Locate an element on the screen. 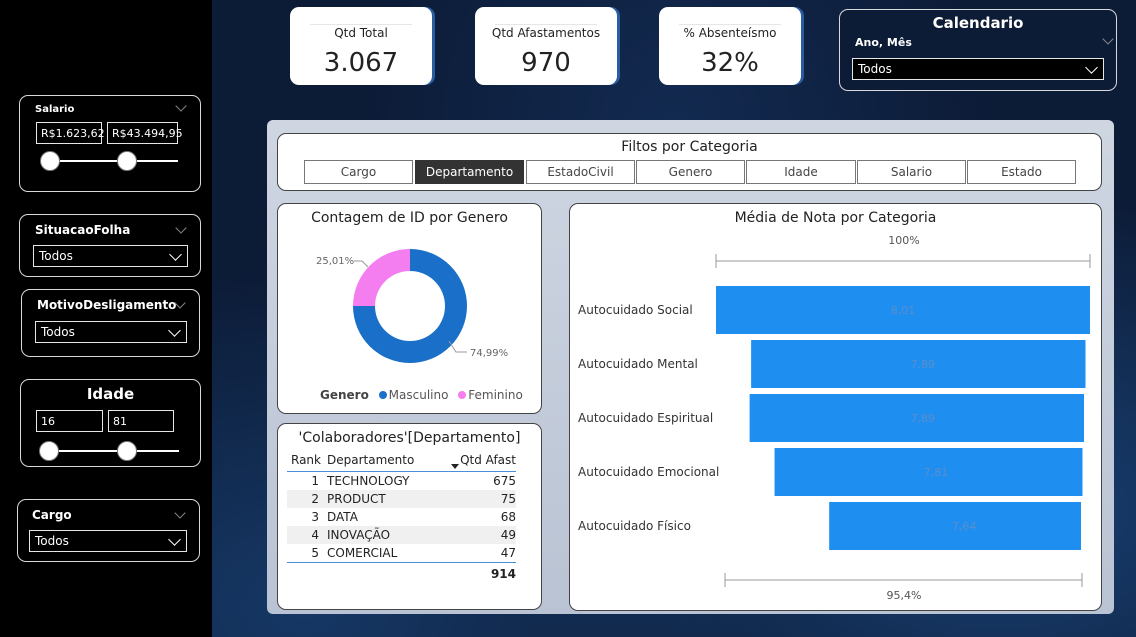 Image resolution: width=1136 pixels, height=637 pixels. header-rank: Rank is located at coordinates (306, 460).